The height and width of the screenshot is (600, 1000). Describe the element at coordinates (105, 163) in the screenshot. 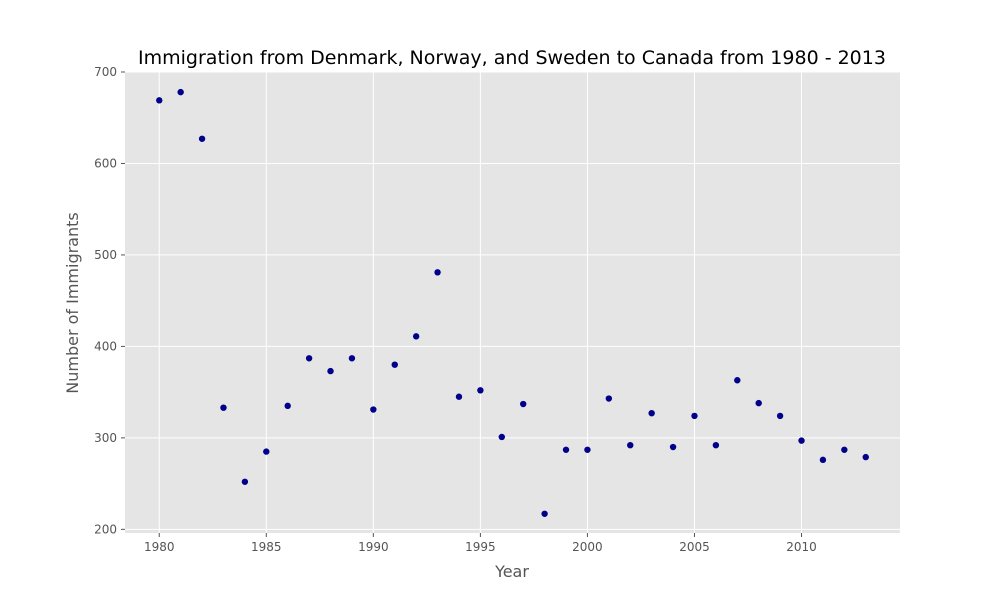

I see `y-tick-label: 600` at that location.